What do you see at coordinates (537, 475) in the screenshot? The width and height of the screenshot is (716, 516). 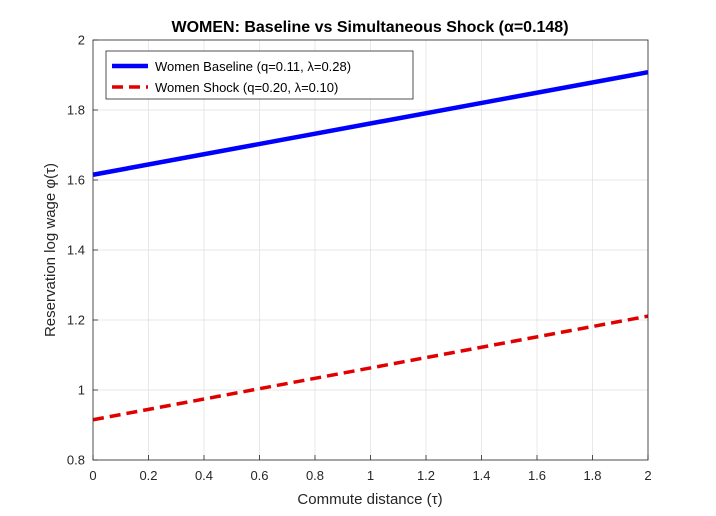 I see `x-tick-label: 1.6` at bounding box center [537, 475].